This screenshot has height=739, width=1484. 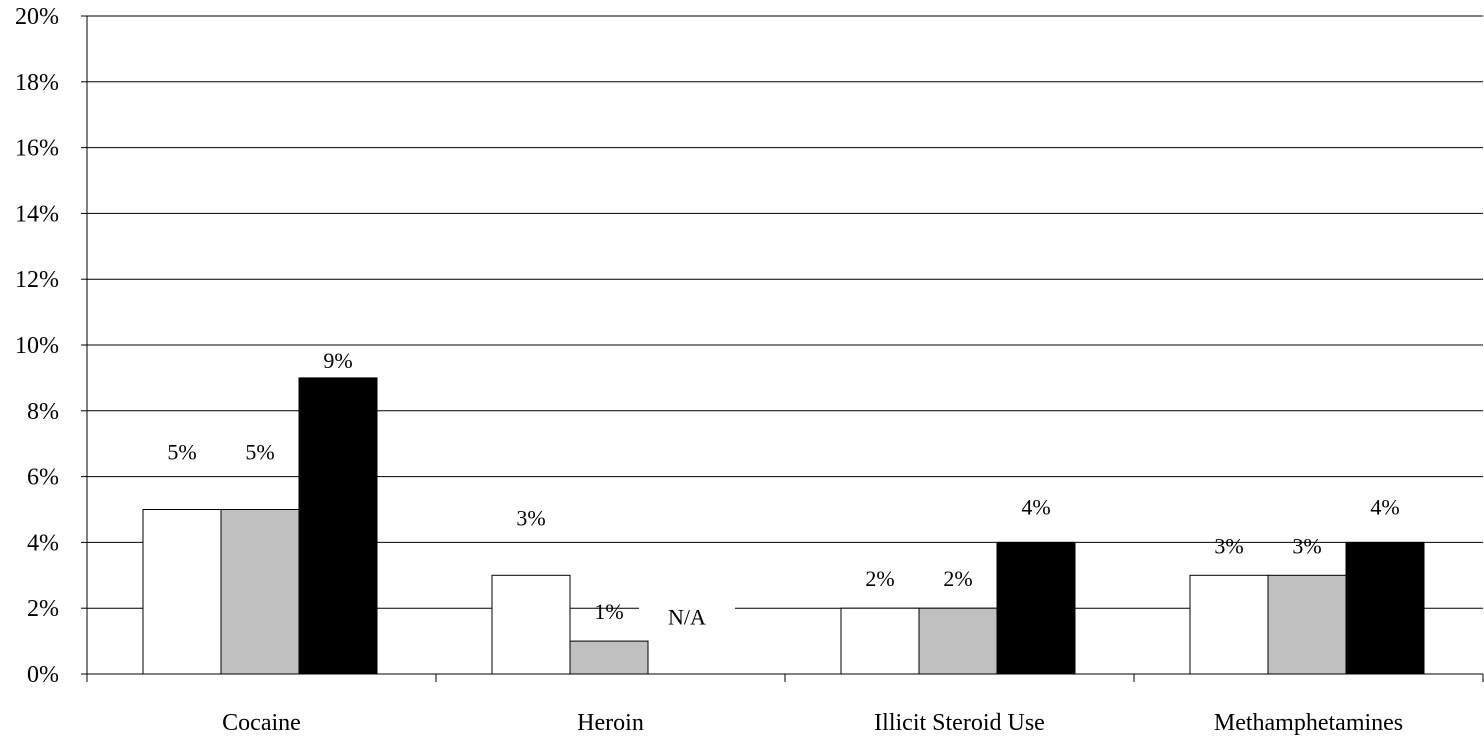 I want to click on y-tick-label: 20%, so click(x=37, y=17).